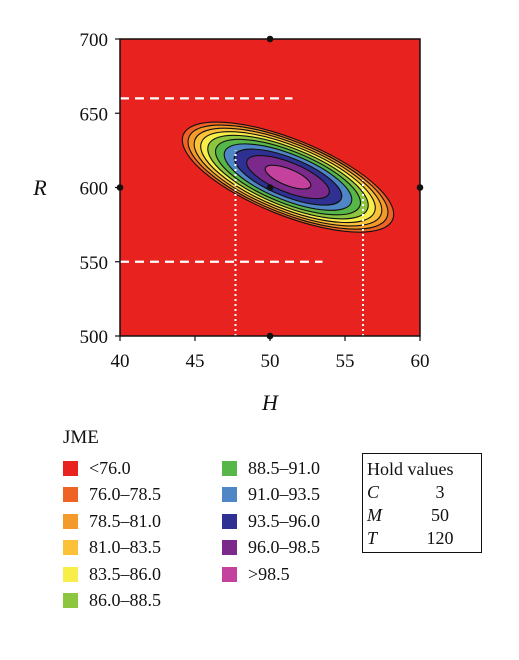 Image resolution: width=519 pixels, height=660 pixels. Describe the element at coordinates (420, 361) in the screenshot. I see `x-tick-label: 60` at that location.